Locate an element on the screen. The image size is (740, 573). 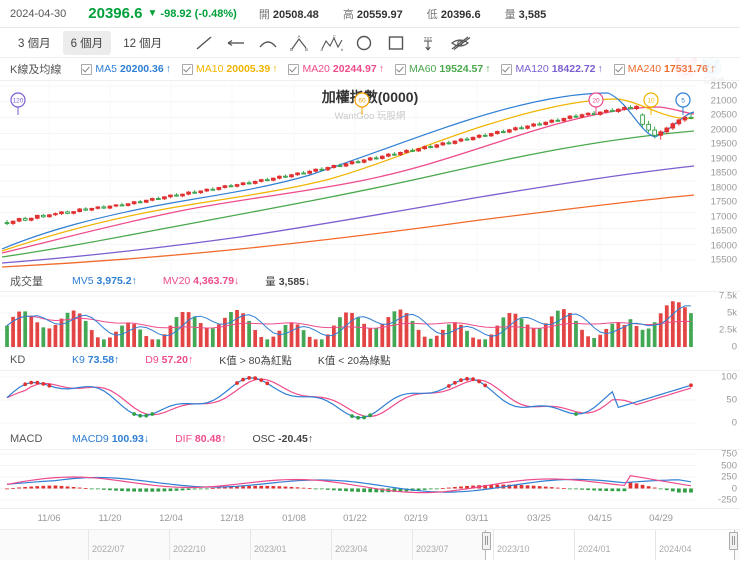
ma60-trend: ↑ is located at coordinates (488, 69).